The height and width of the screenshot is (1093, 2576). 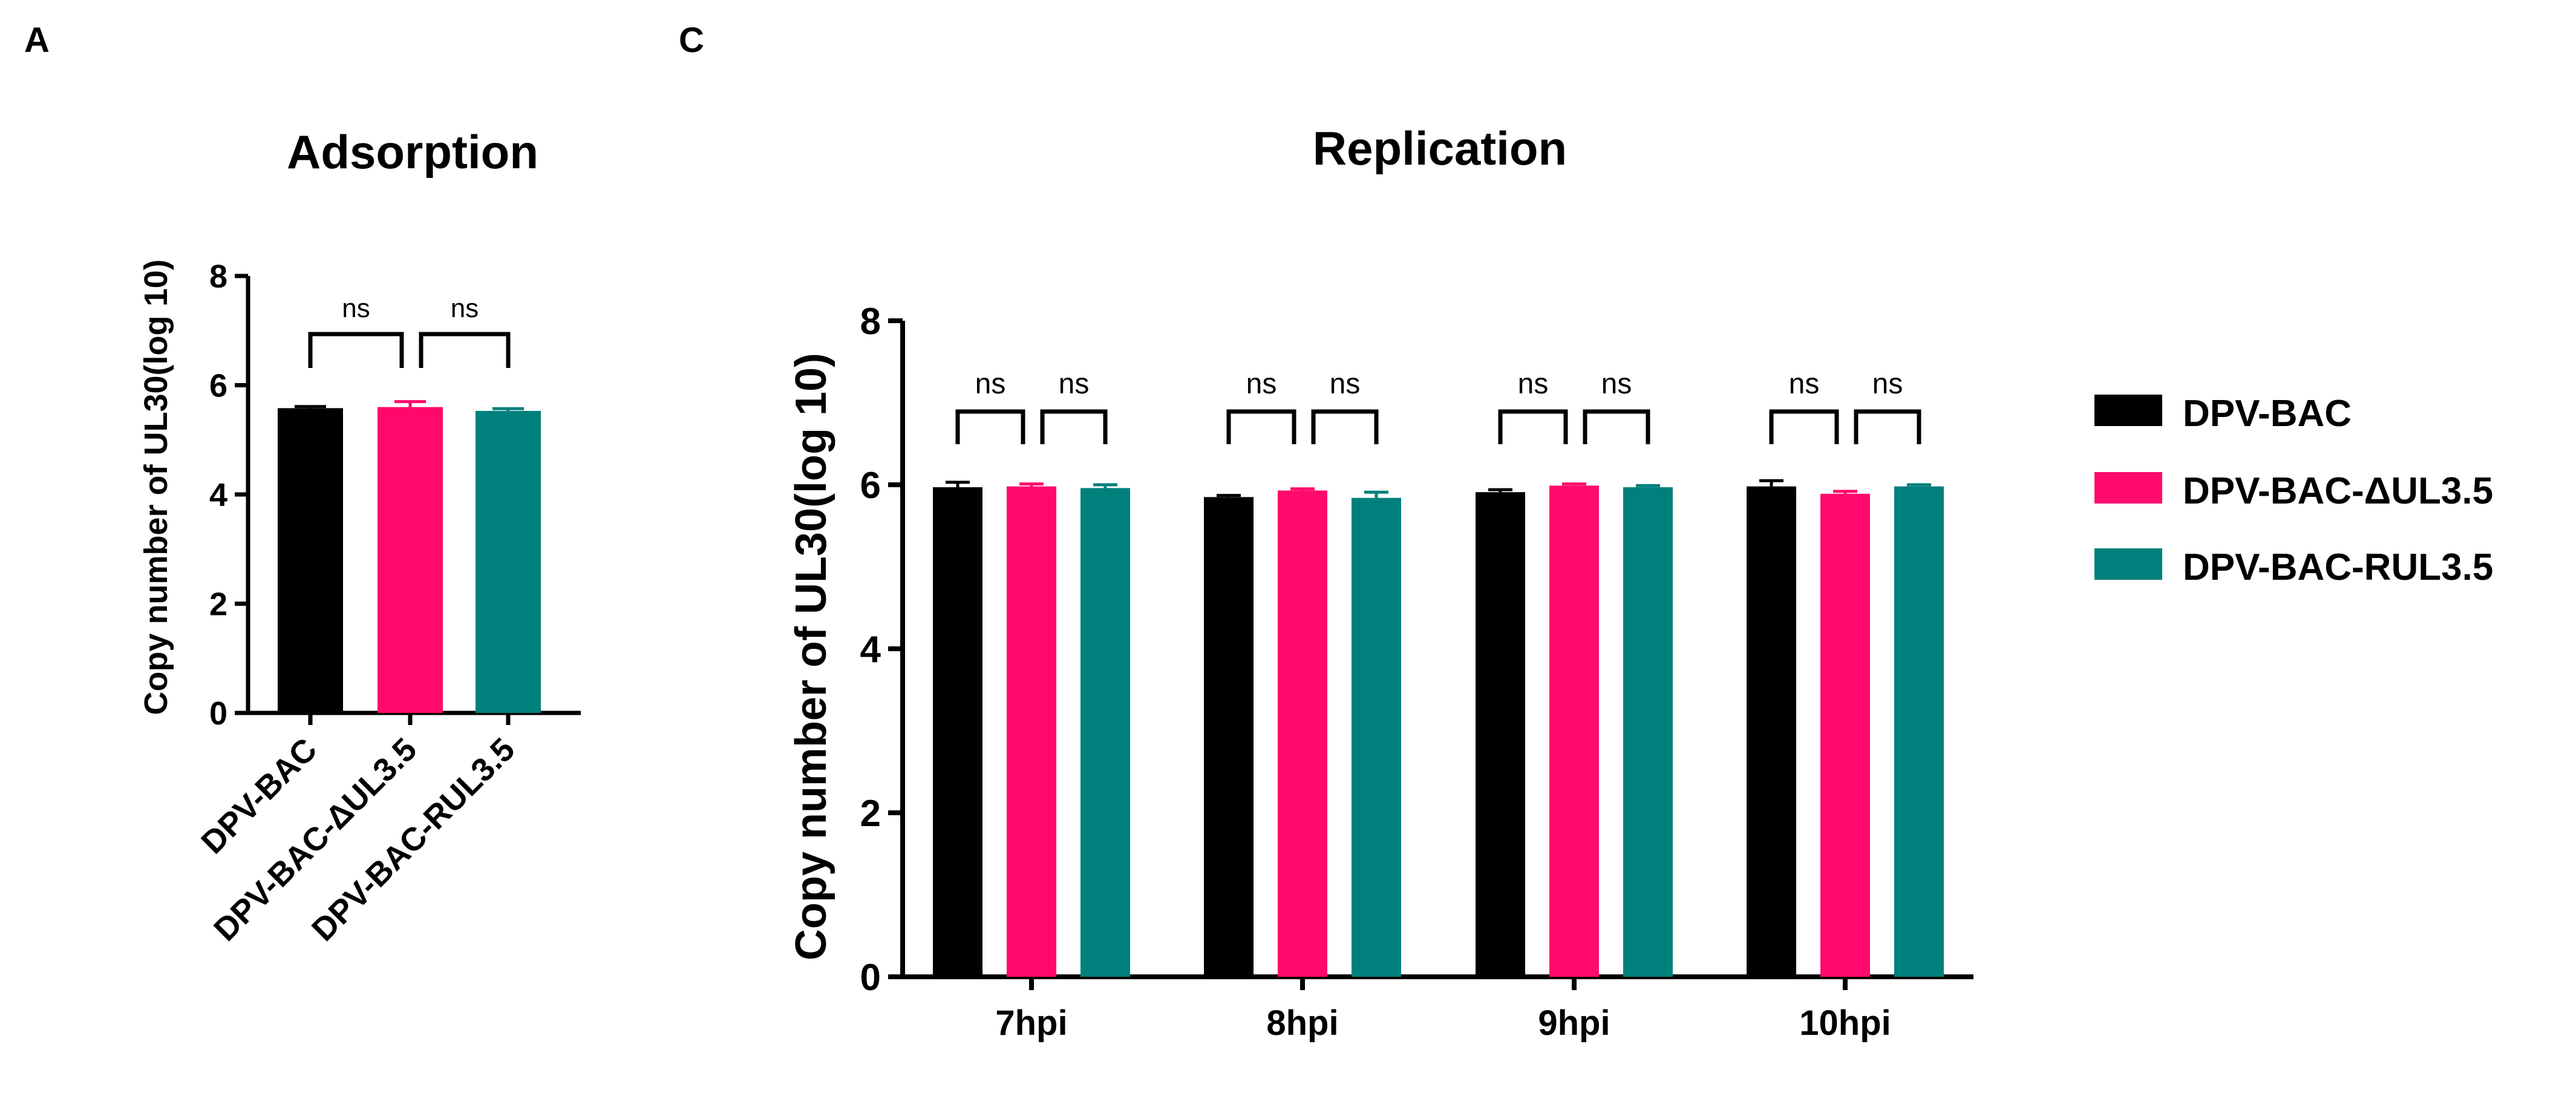 What do you see at coordinates (1919, 731) in the screenshot?
I see `replication-bar-dpv-bac-rul3-5-10hpi` at bounding box center [1919, 731].